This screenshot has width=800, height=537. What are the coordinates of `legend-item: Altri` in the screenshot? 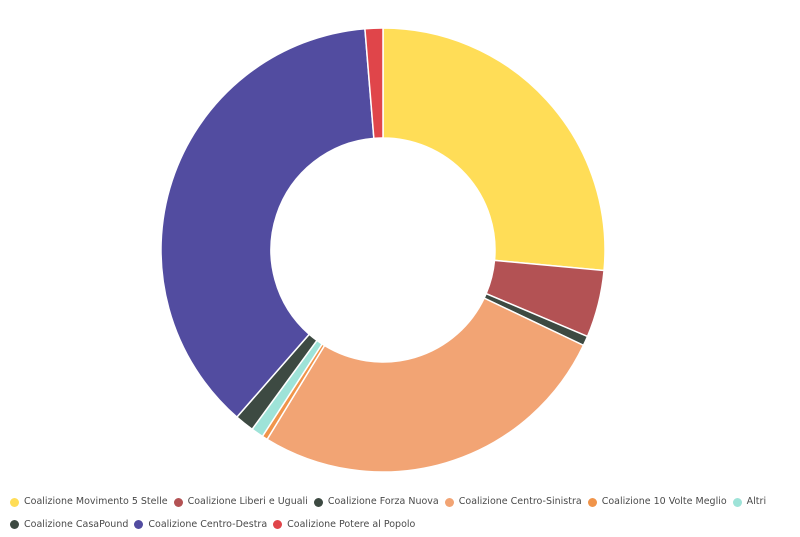 It's located at (749, 502).